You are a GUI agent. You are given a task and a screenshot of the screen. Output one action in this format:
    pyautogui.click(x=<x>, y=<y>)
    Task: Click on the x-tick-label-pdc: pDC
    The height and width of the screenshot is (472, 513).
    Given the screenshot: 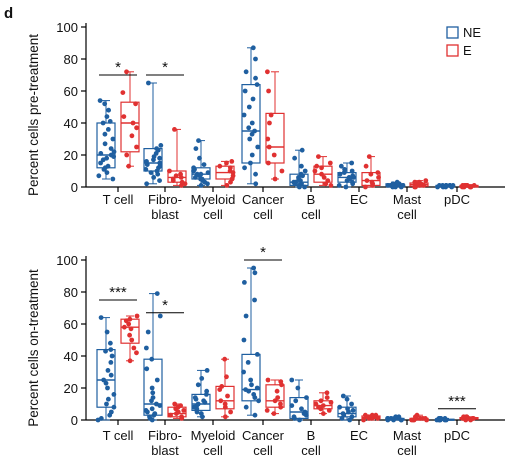 What is the action you would take?
    pyautogui.click(x=457, y=199)
    